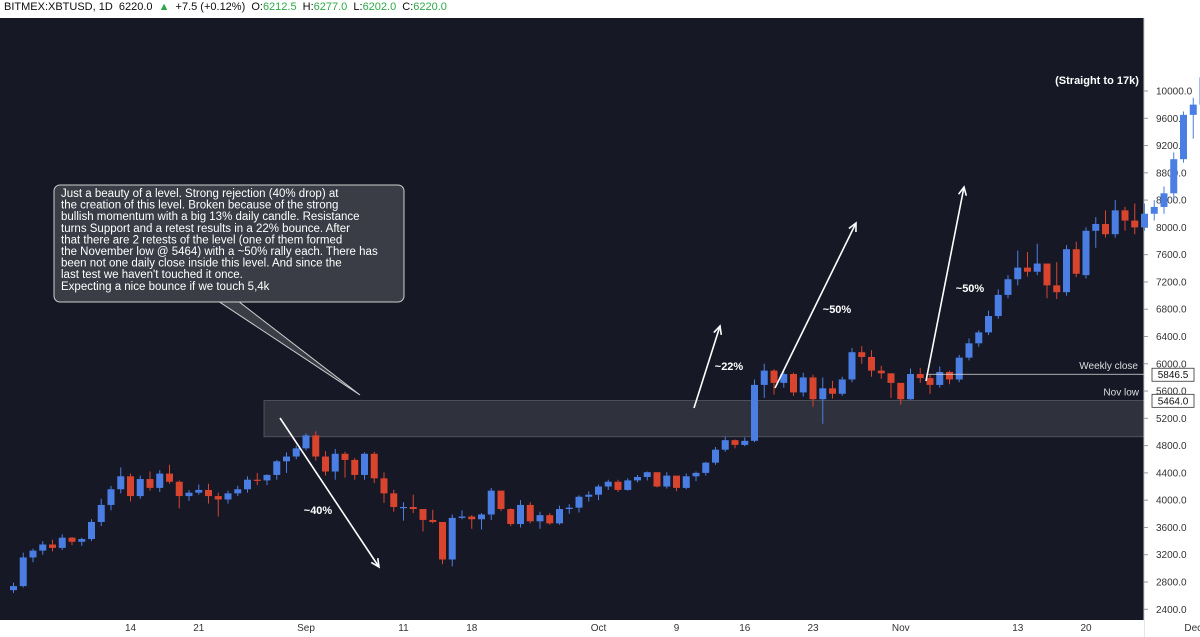 Image resolution: width=1200 pixels, height=637 pixels. I want to click on header-bar, so click(600, 9).